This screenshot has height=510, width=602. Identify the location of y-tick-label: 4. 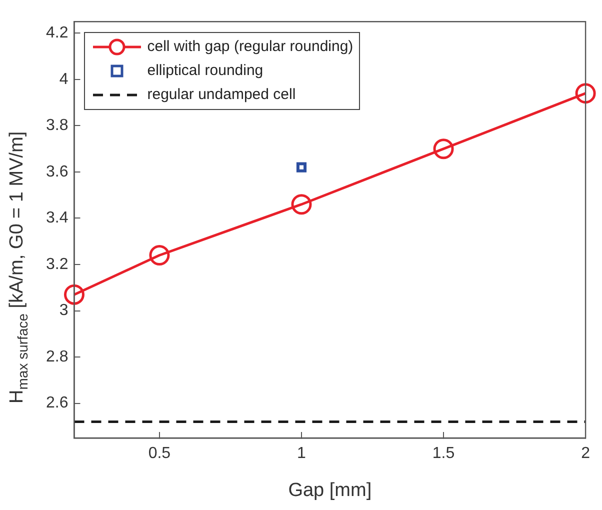
(63, 79).